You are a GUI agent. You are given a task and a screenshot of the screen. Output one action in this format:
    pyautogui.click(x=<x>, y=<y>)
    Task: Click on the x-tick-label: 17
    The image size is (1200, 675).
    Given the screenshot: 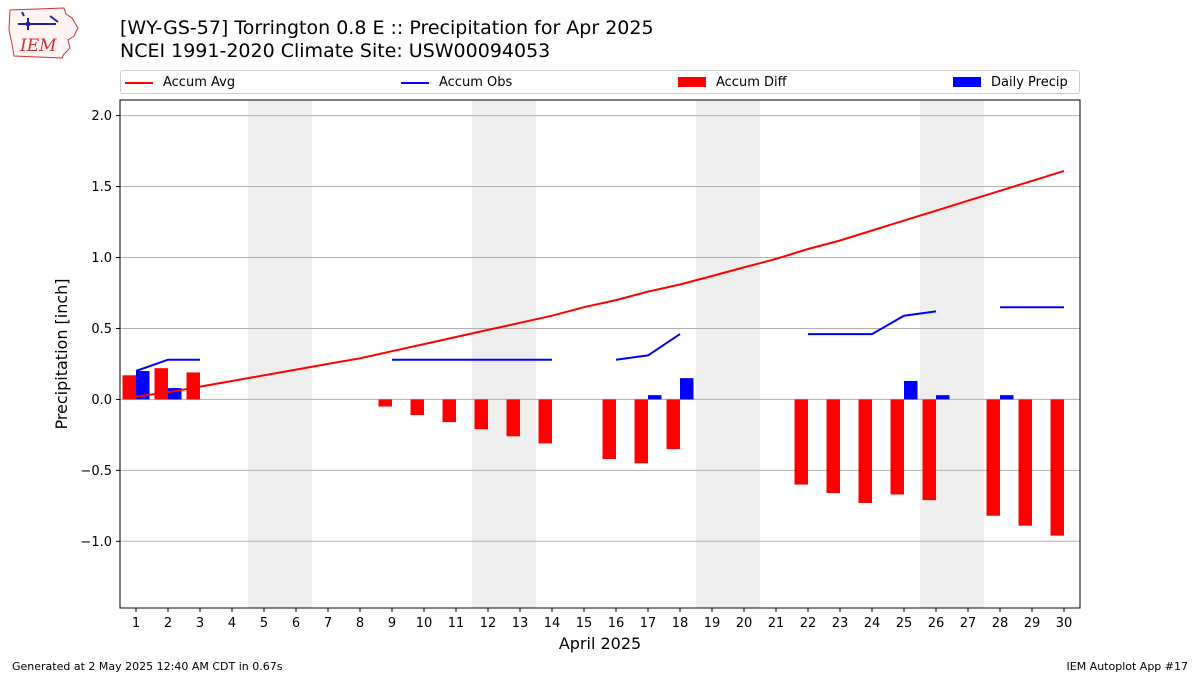 What is the action you would take?
    pyautogui.click(x=648, y=623)
    